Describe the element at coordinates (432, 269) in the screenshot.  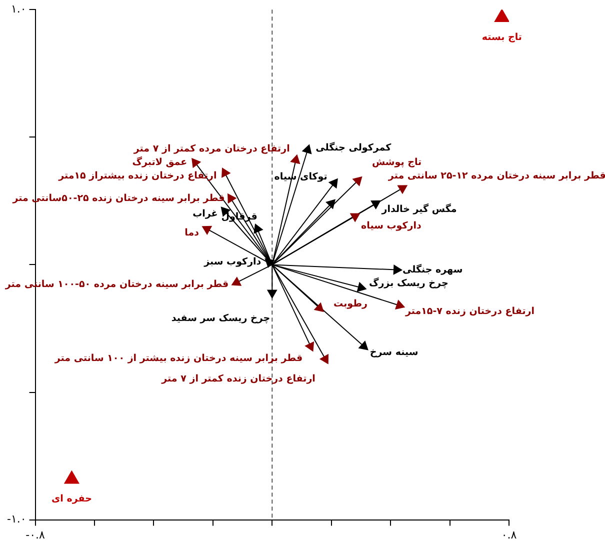
I see `series-label: سهره جنگلی` at that location.